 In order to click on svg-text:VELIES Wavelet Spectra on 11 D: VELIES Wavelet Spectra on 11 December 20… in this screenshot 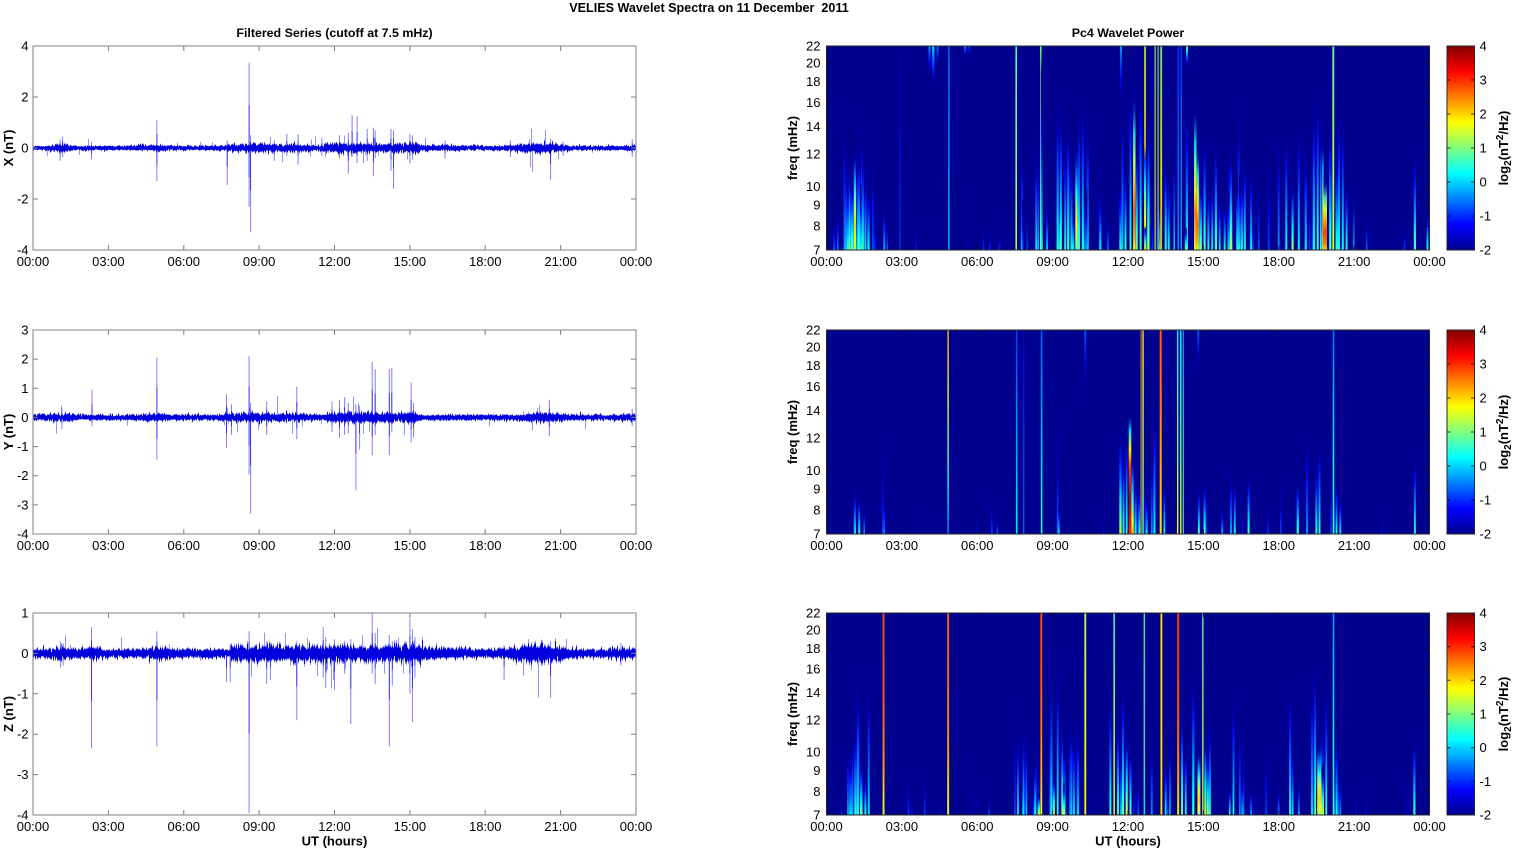, I will do `click(709, 8)`.